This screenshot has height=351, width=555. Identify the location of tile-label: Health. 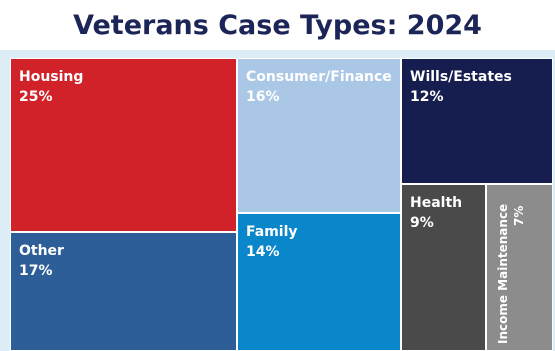
(436, 203).